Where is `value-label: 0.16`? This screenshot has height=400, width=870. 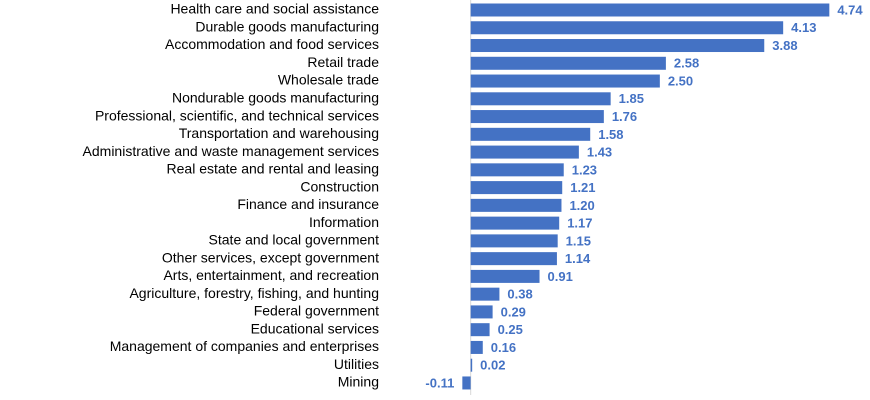
value-label: 0.16 is located at coordinates (503, 347).